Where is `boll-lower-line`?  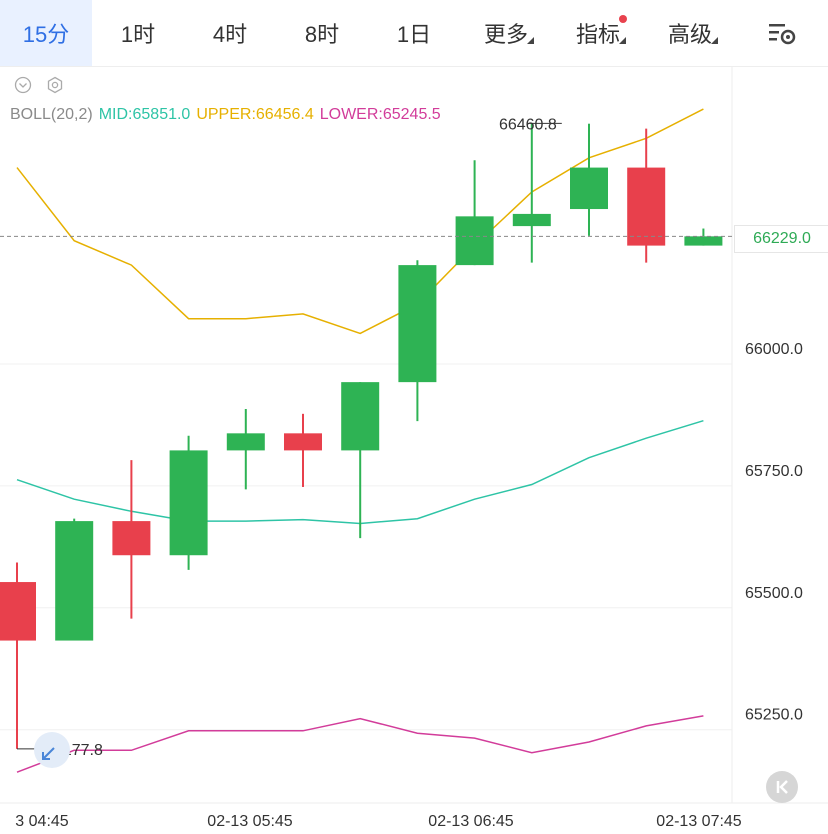 boll-lower-line is located at coordinates (360, 744).